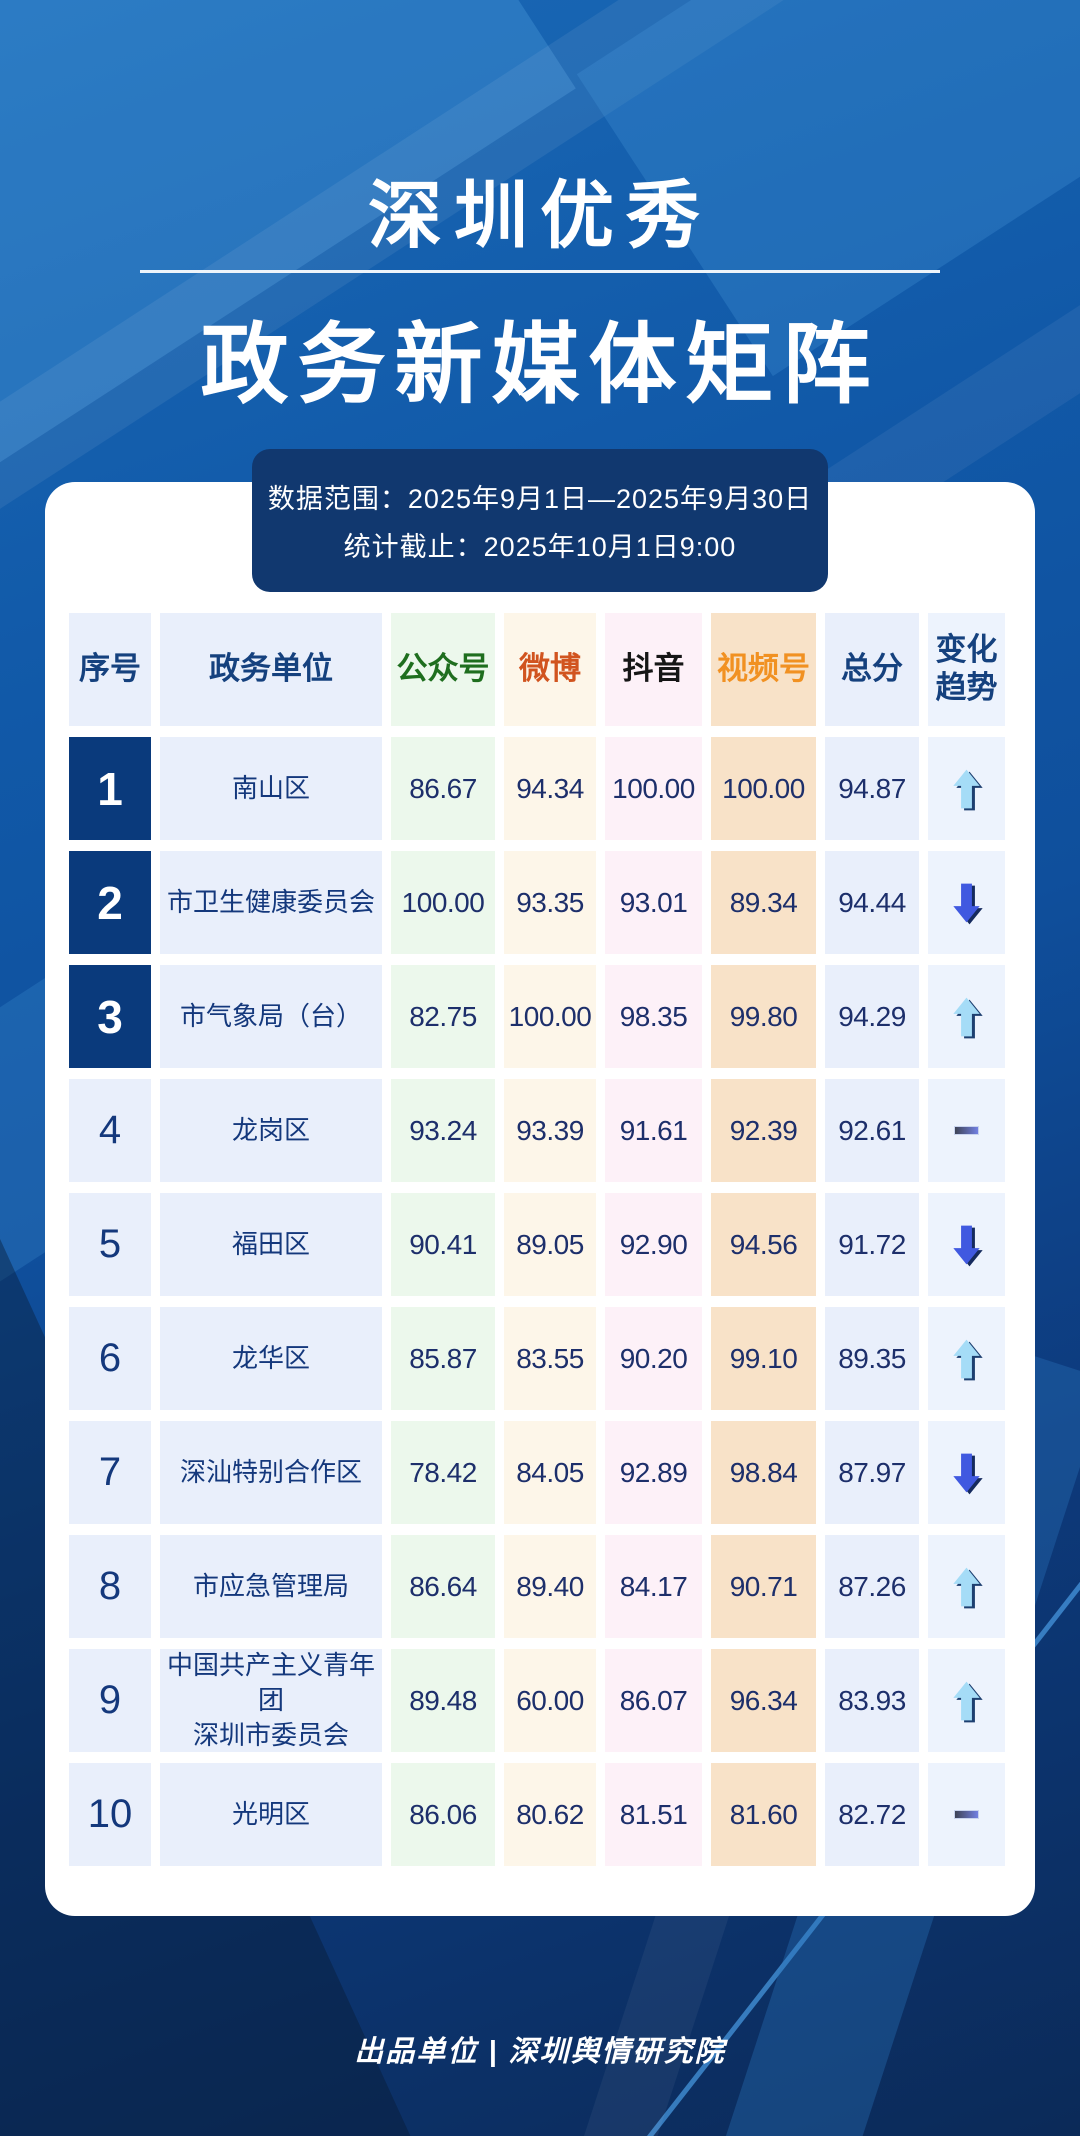 Image resolution: width=1080 pixels, height=2136 pixels. I want to click on score-cell-wechat: 86.67, so click(443, 788).